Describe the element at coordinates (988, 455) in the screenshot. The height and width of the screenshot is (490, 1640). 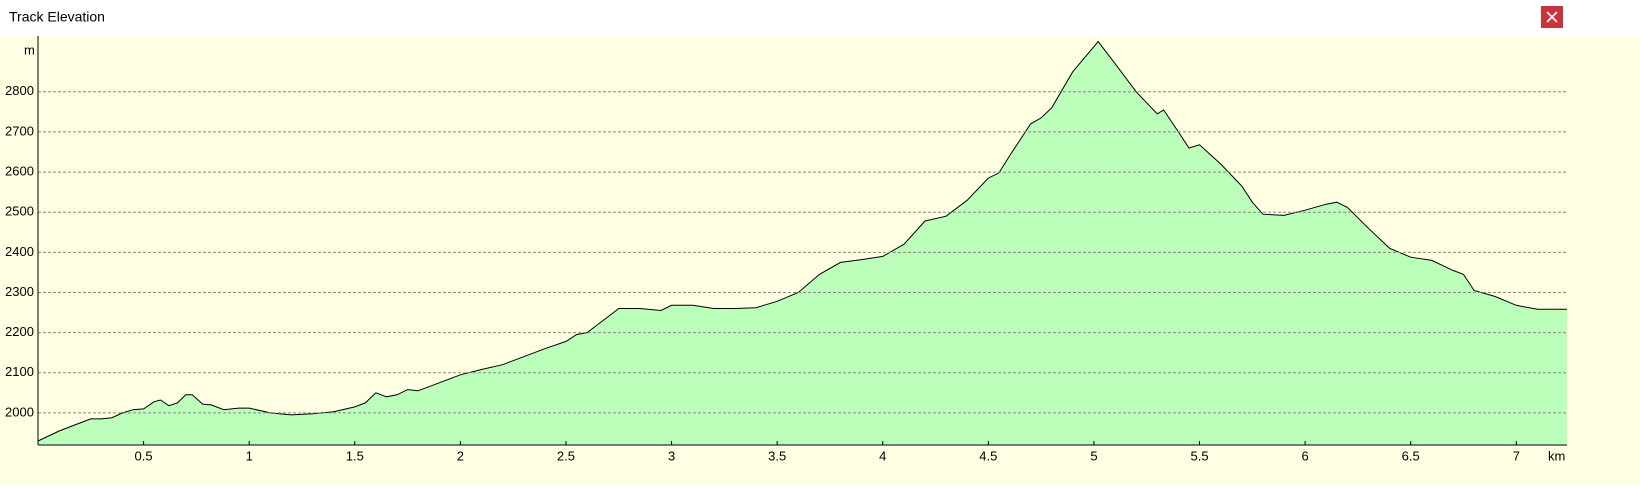
I see `x-tick-label: 4.5` at that location.